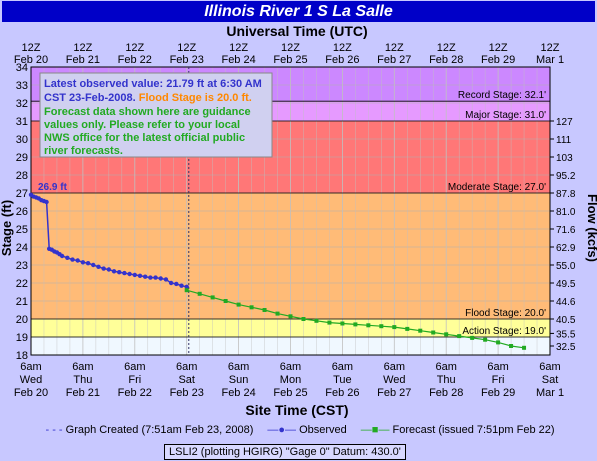  Describe the element at coordinates (238, 393) in the screenshot. I see `bottom-tick-date: Feb 24` at that location.